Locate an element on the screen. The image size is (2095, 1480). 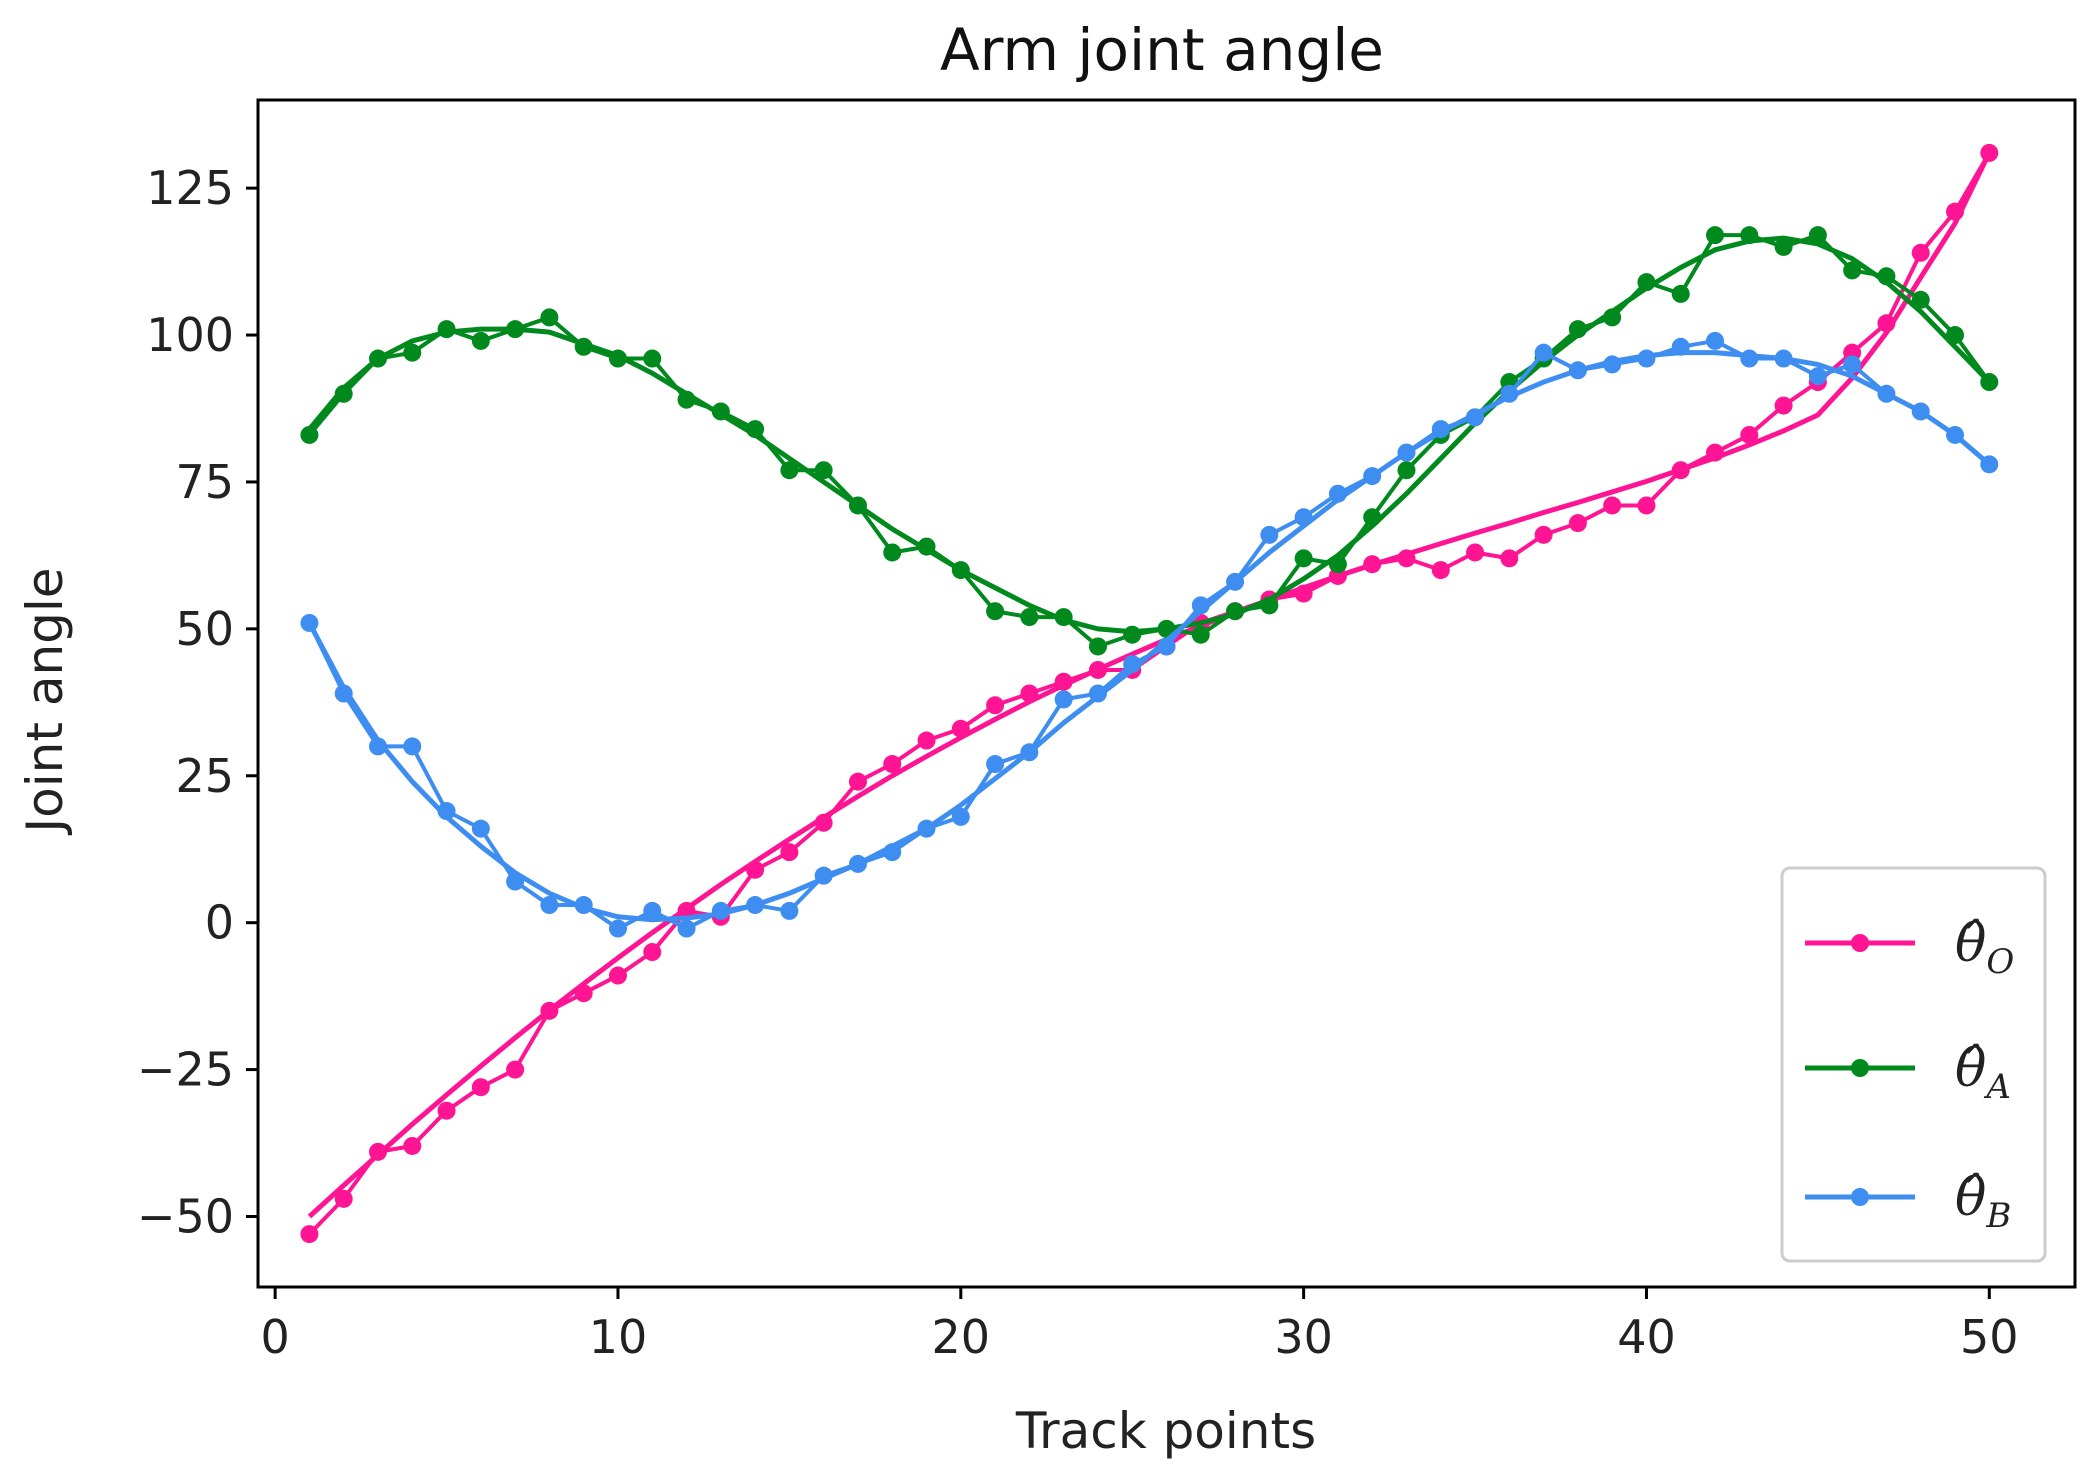
y-tick-label: 125 is located at coordinates (190, 188).